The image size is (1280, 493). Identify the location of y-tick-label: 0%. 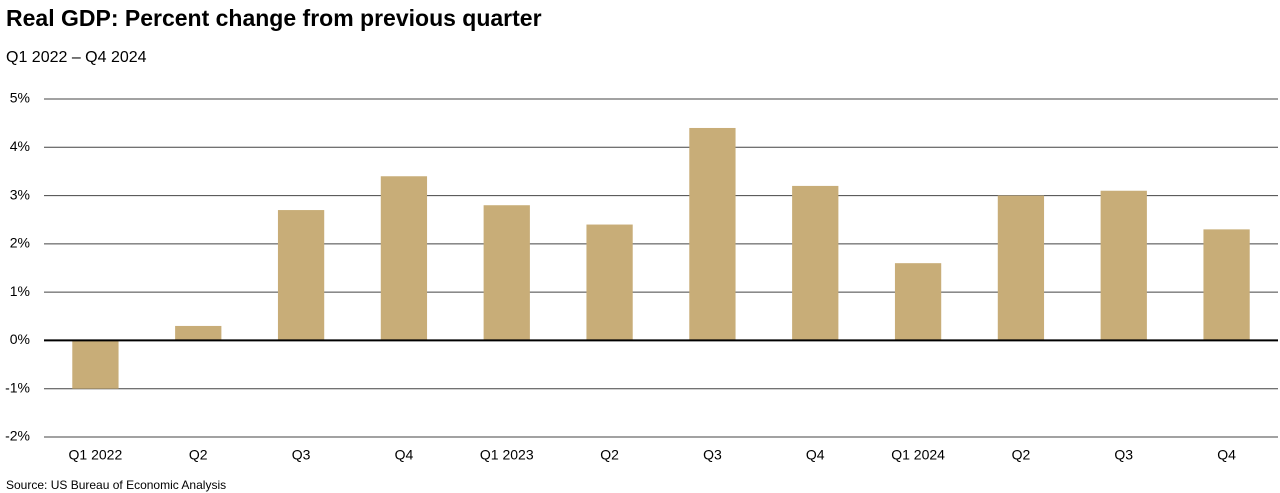
(20, 339).